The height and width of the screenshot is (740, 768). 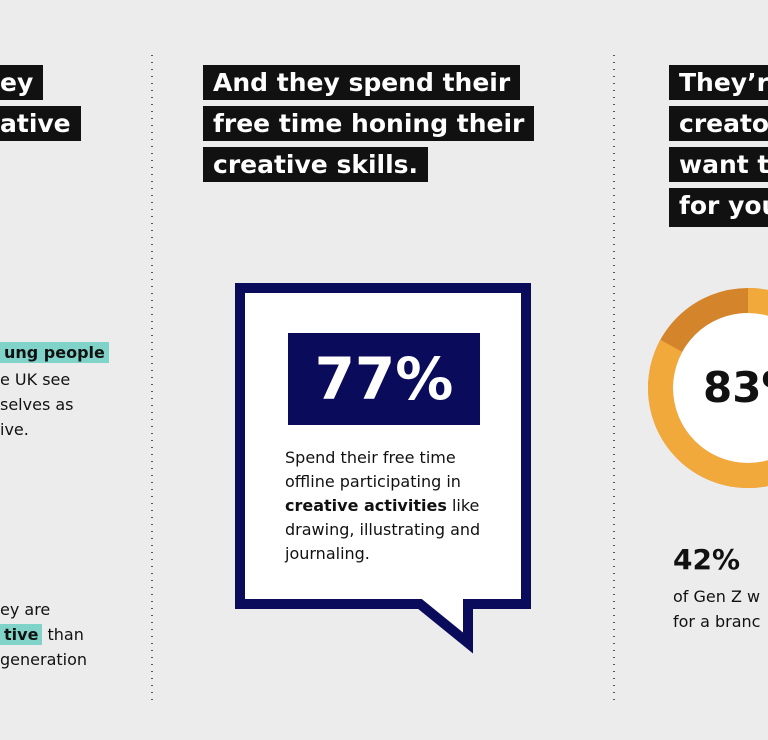 I want to click on stat-value: 42%, so click(x=707, y=559).